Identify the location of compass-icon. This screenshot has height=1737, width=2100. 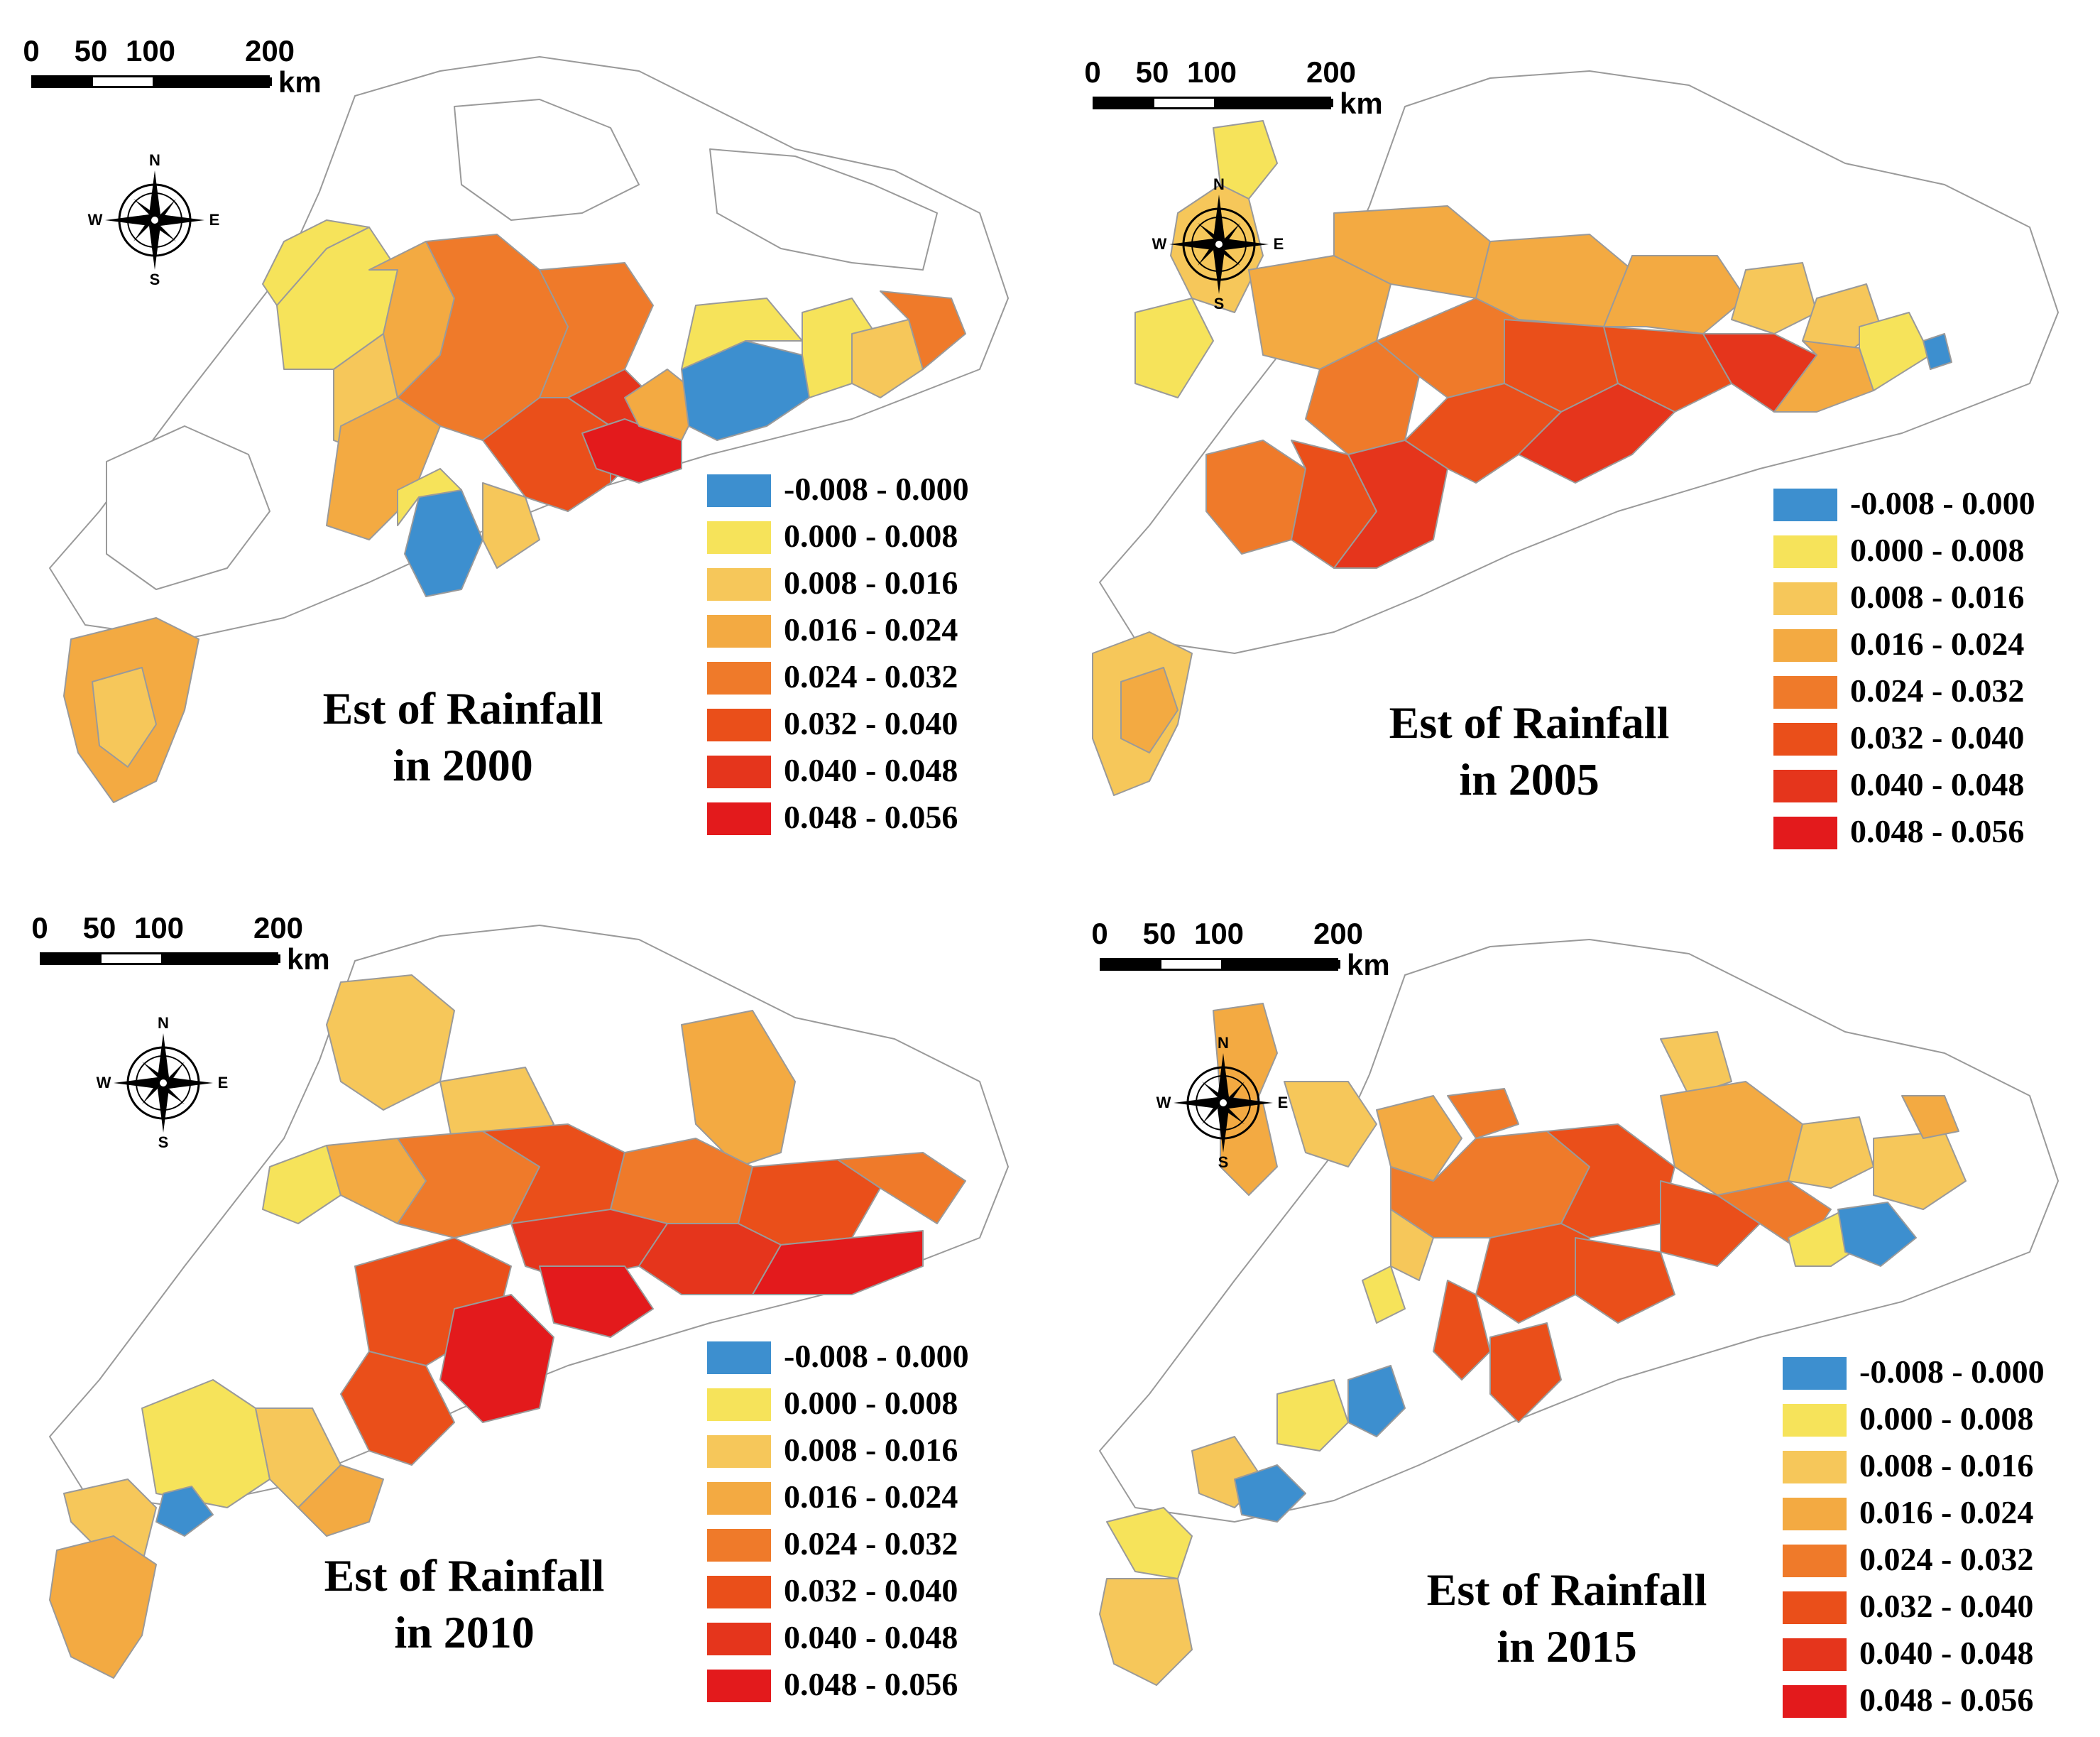
(163, 1083).